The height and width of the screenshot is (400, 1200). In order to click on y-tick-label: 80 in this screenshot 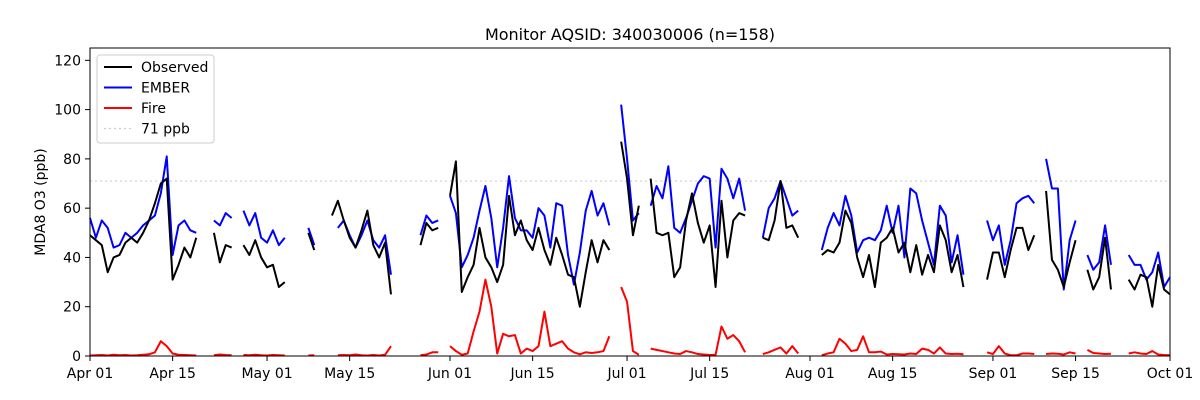, I will do `click(72, 160)`.